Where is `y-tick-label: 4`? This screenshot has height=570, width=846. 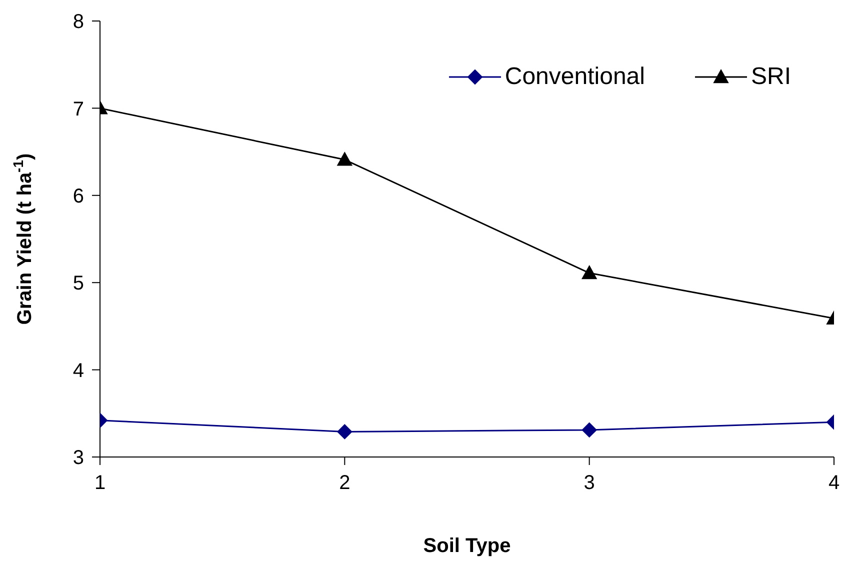
y-tick-label: 4 is located at coordinates (78, 371).